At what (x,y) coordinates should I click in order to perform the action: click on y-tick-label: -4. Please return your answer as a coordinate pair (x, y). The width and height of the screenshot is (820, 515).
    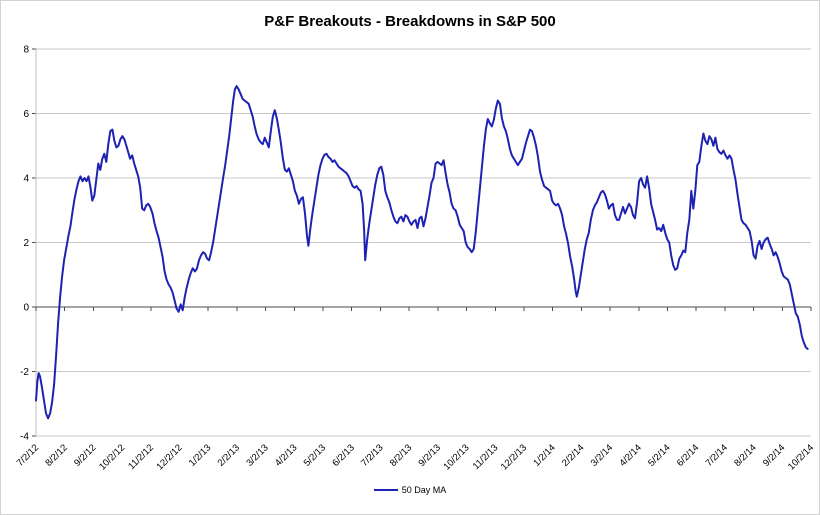
    Looking at the image, I should click on (24, 437).